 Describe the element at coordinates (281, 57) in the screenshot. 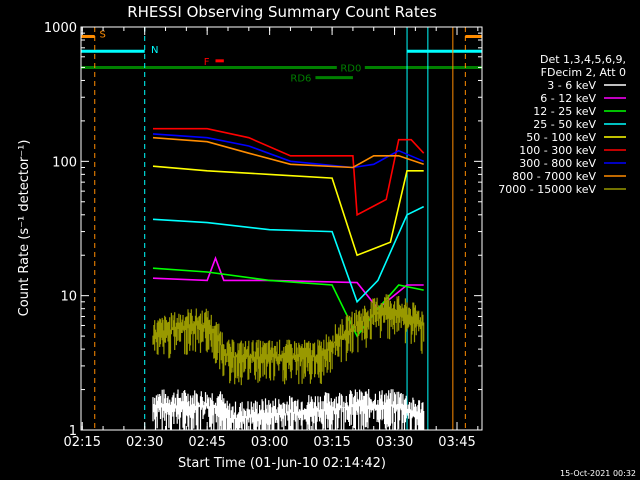

I see `flag-bars: S N F RD0 RD6` at that location.